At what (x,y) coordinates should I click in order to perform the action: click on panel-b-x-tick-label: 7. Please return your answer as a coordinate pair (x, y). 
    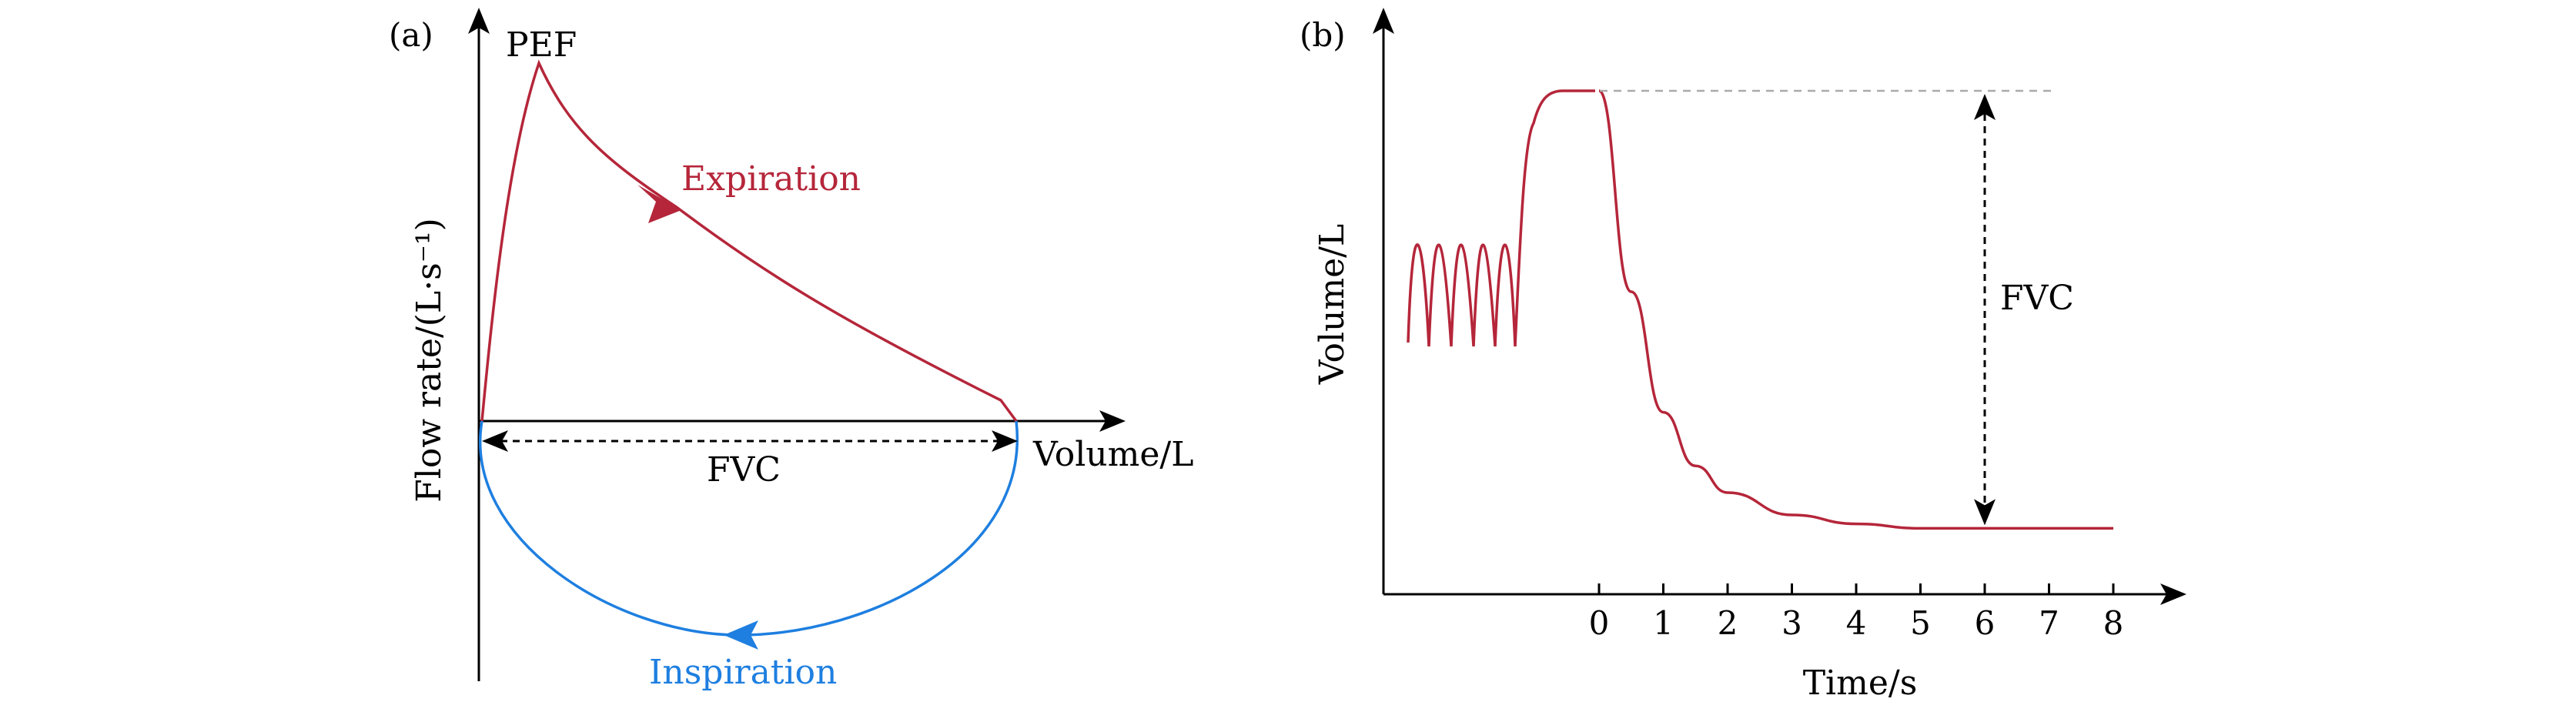
    Looking at the image, I should click on (2049, 623).